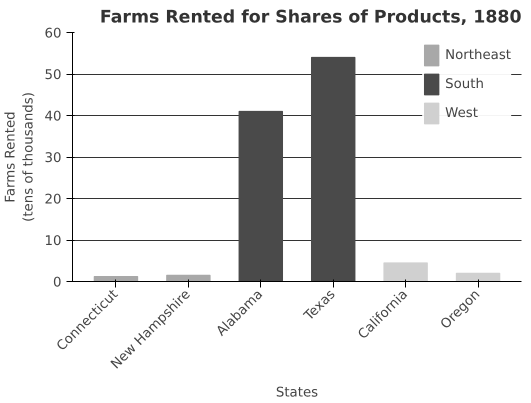 The width and height of the screenshot is (531, 403). I want to click on legend-label: West, so click(461, 113).